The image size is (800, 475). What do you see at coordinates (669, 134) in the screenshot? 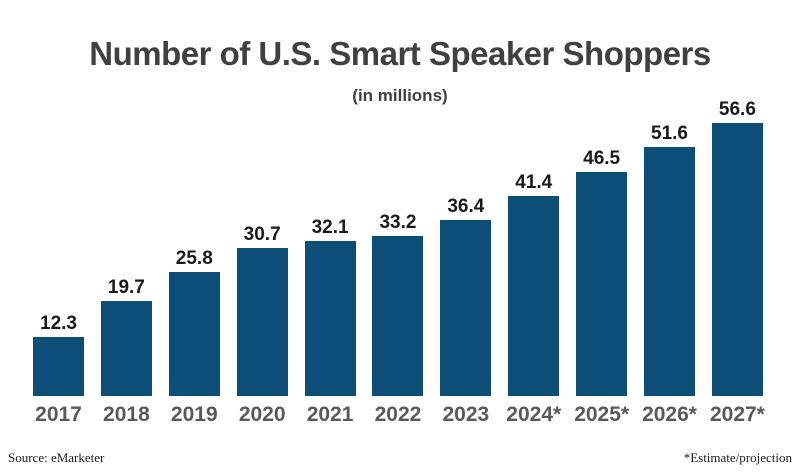
I see `bar-value-label: 51.6` at bounding box center [669, 134].